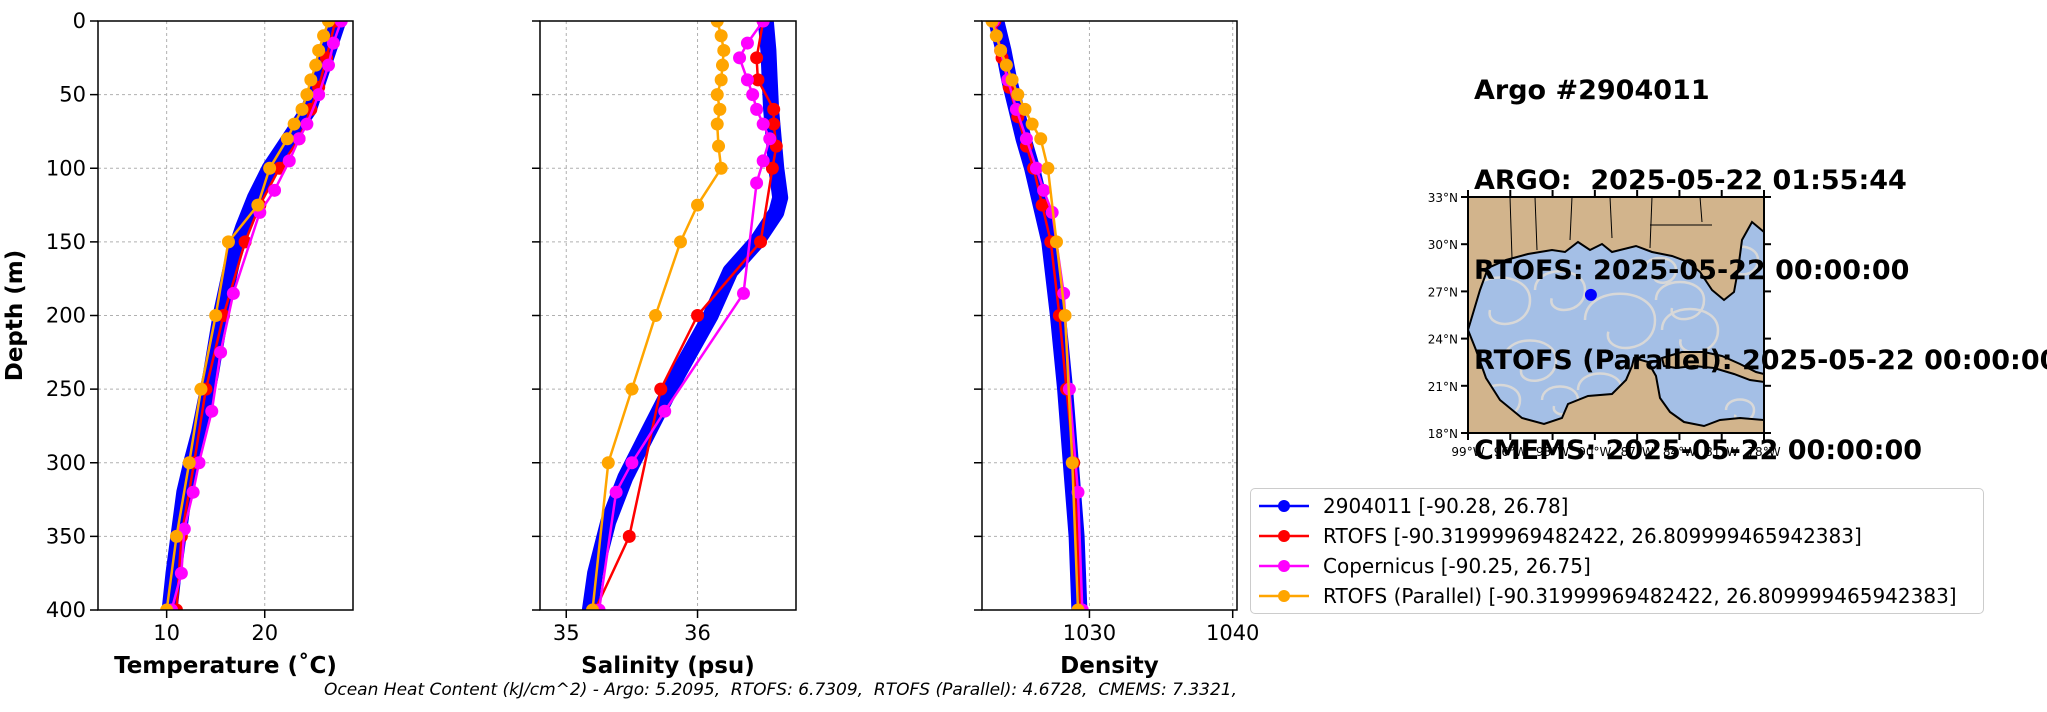  What do you see at coordinates (66, 610) in the screenshot?
I see `y-tick-label: 400` at bounding box center [66, 610].